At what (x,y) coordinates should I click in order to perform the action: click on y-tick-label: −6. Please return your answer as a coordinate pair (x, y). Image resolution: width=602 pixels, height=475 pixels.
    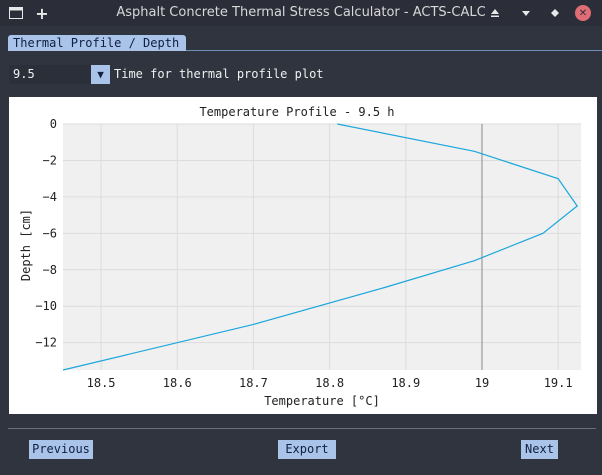
    Looking at the image, I should click on (50, 233).